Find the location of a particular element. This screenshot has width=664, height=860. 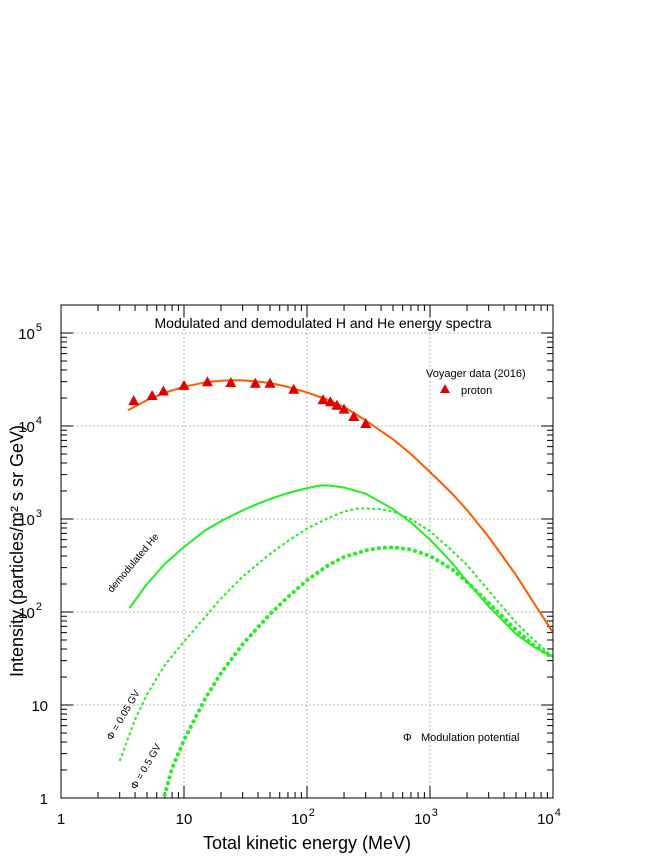

y-axis-label: Intensity (particles/m² s sr GeV) is located at coordinates (17, 551).